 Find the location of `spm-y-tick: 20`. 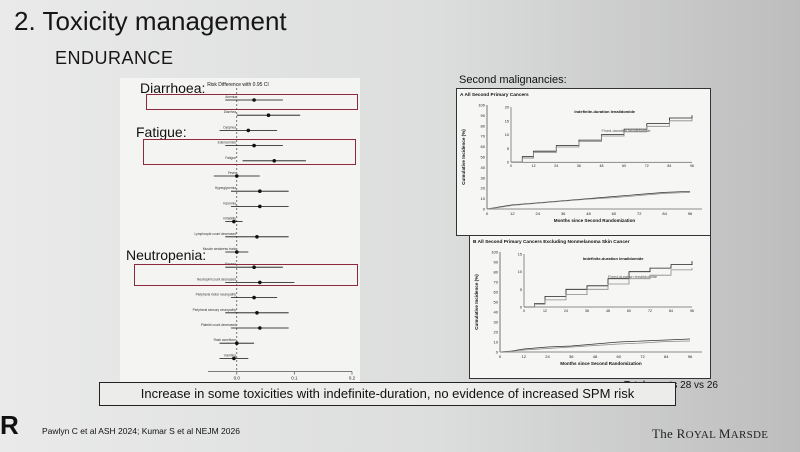

spm-y-tick: 20 is located at coordinates (496, 332).